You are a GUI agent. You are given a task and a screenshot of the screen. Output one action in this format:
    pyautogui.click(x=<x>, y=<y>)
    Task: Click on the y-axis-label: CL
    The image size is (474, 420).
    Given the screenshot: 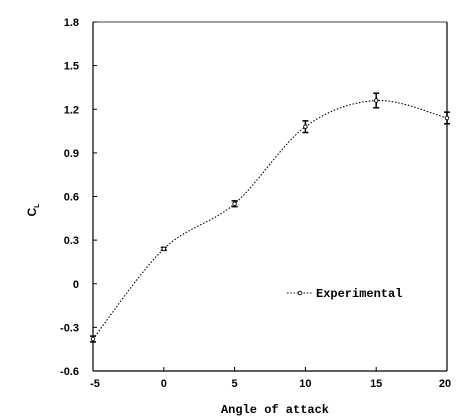 What is the action you would take?
    pyautogui.click(x=33, y=210)
    